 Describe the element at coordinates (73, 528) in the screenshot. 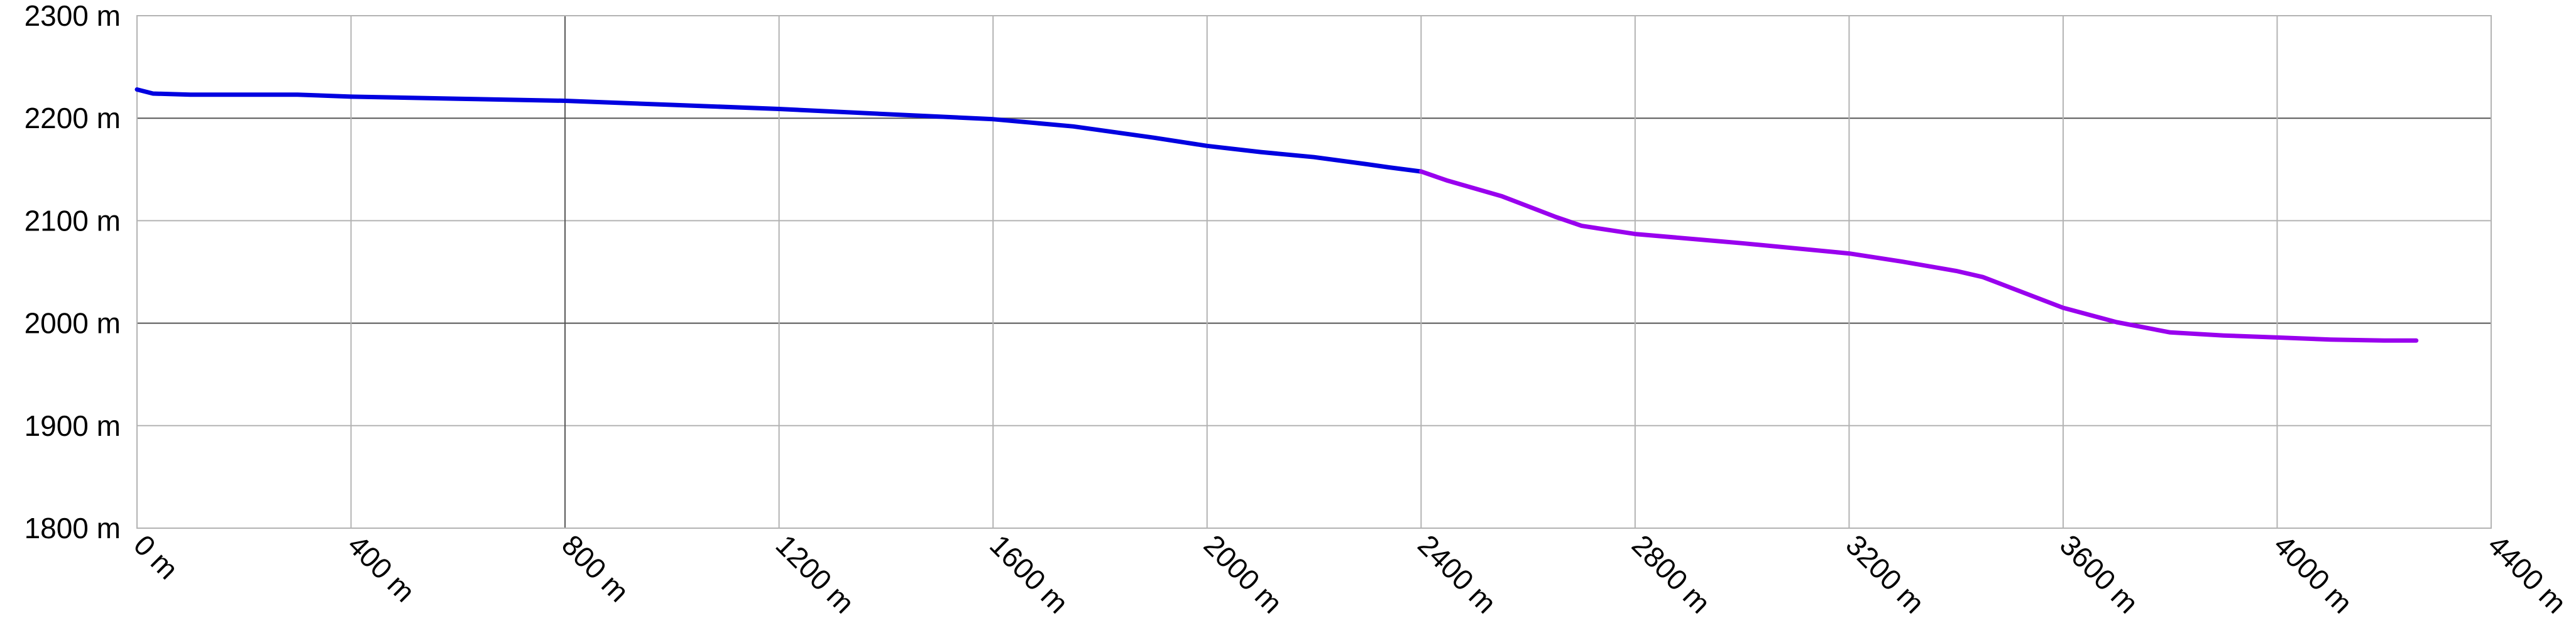

I see `y-tick-label: 1800 m` at that location.